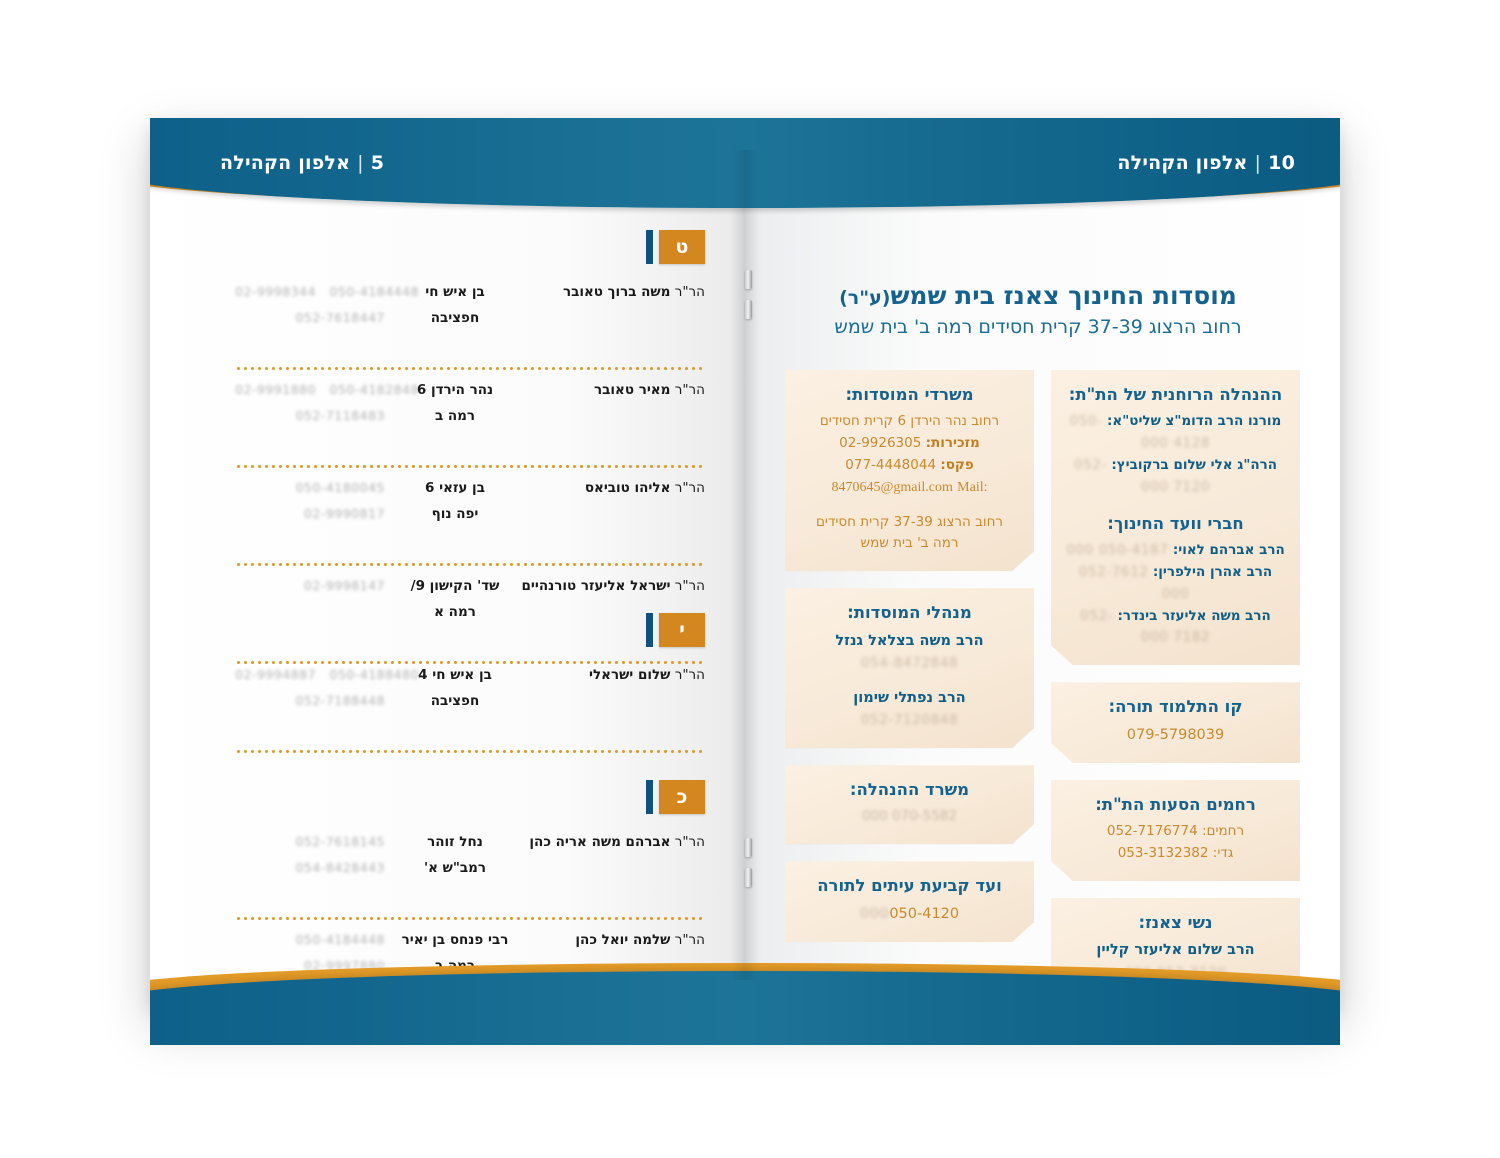 The height and width of the screenshot is (1158, 1500). Describe the element at coordinates (1142, 475) in the screenshot. I see `phone-redacted: 052-7120 000` at that location.